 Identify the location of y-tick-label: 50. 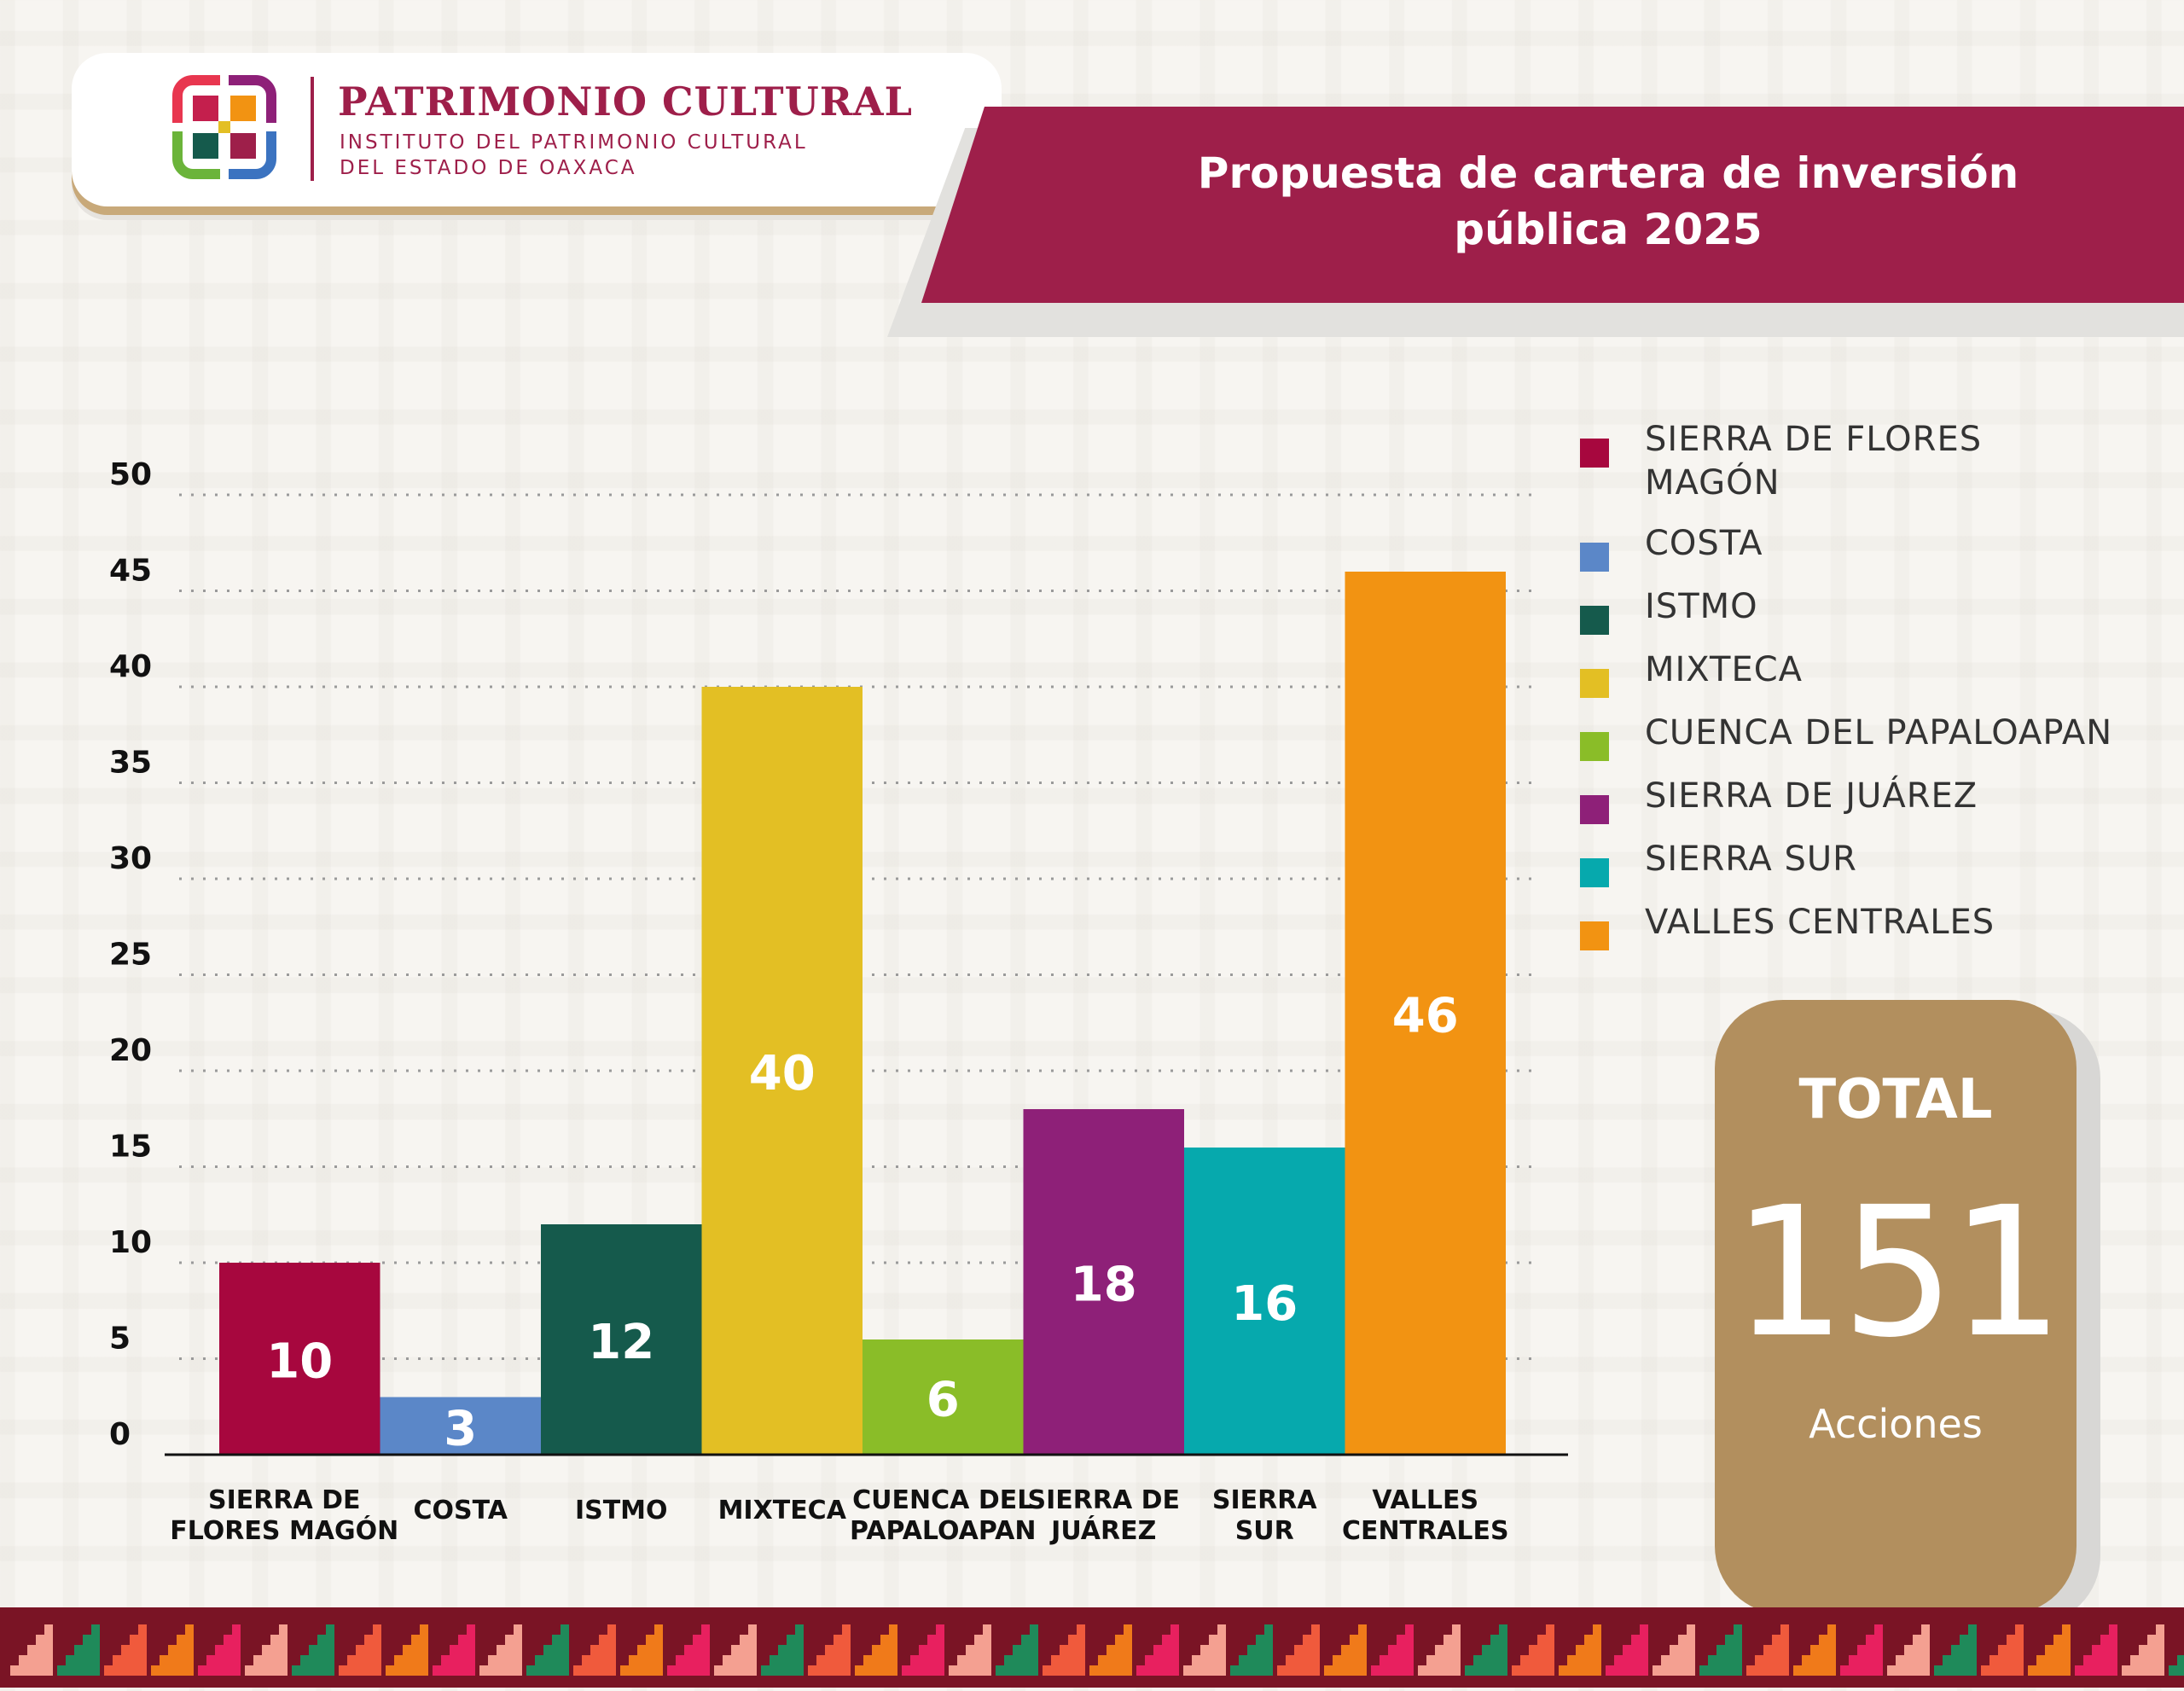
(130, 474).